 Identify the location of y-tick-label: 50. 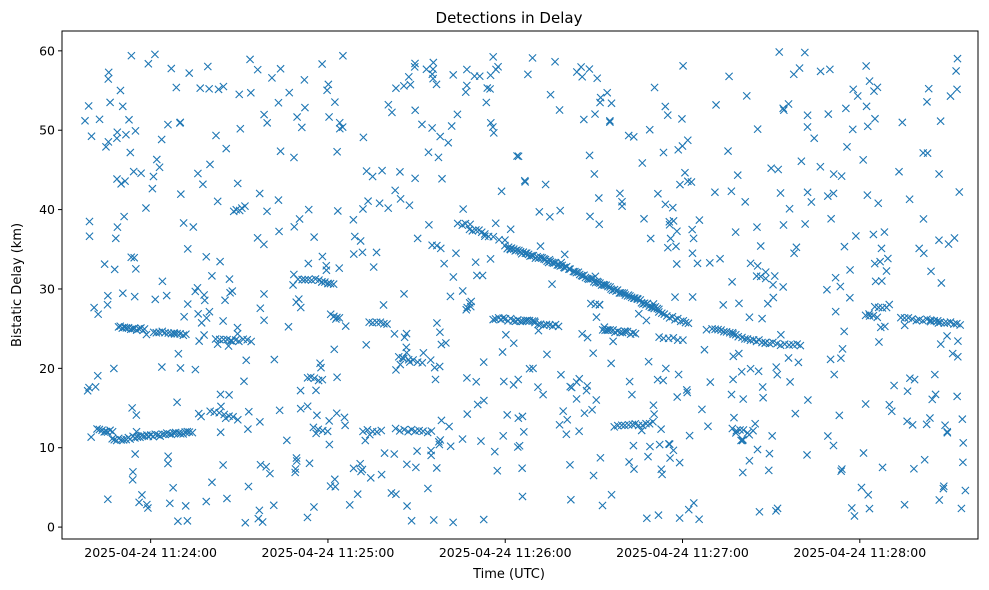
(47, 130).